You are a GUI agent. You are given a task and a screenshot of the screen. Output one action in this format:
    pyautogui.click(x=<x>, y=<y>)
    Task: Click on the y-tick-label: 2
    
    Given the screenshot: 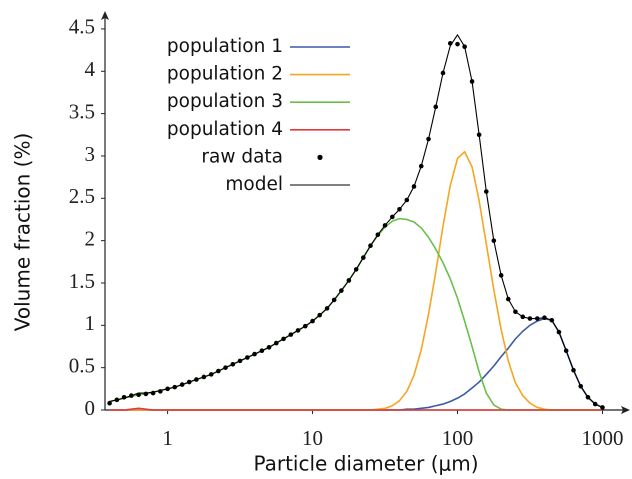 What is the action you would take?
    pyautogui.click(x=90, y=238)
    